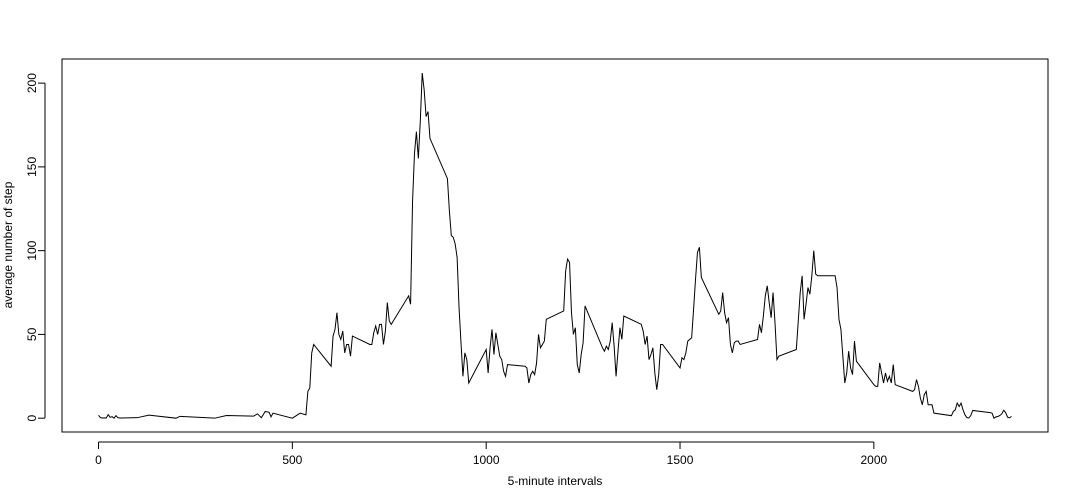 The width and height of the screenshot is (1080, 504). I want to click on y-tick-label: 50, so click(32, 334).